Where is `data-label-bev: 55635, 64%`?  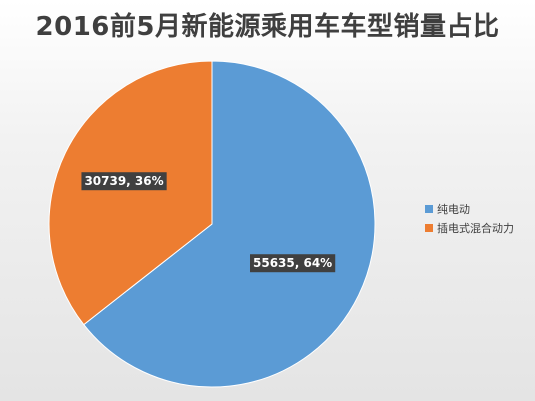 data-label-bev: 55635, 64% is located at coordinates (293, 263).